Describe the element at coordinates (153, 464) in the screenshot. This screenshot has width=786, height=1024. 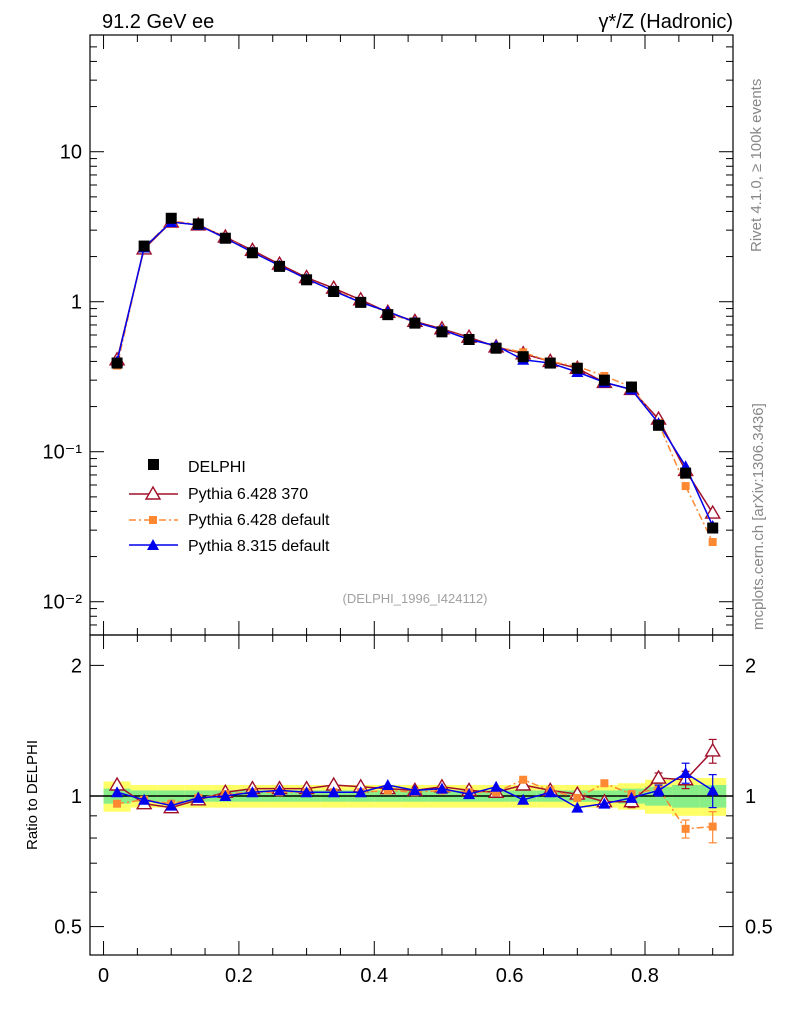
I see `legend-marker-delphi` at that location.